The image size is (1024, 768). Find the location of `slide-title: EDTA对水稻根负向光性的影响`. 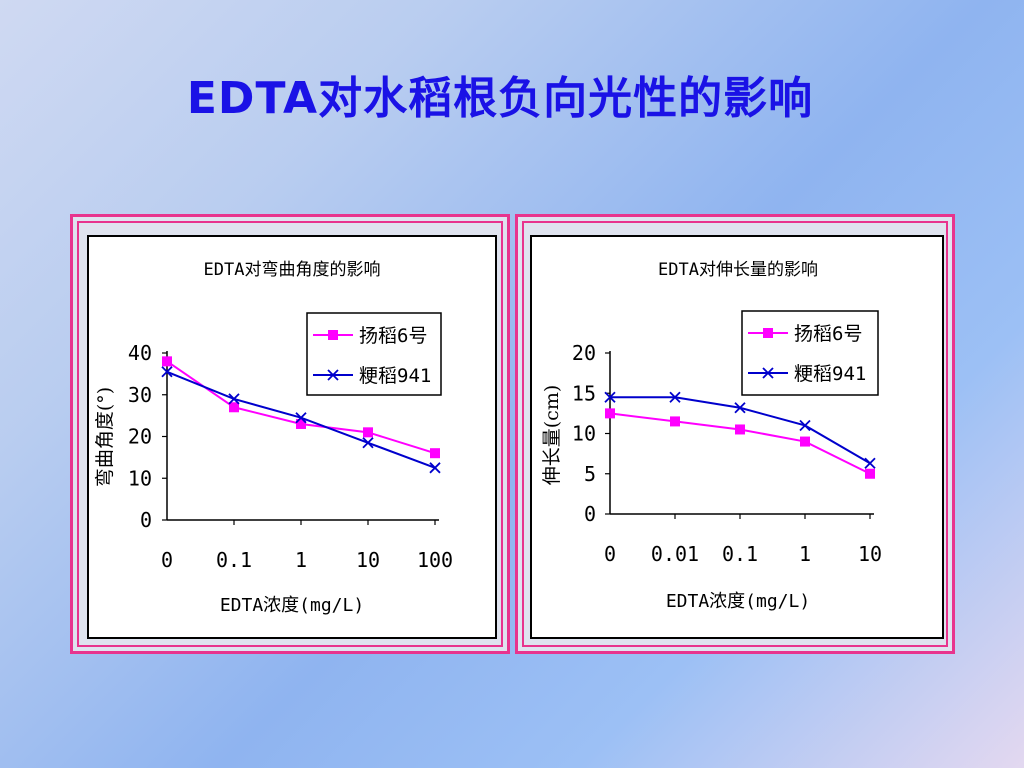

slide-title: EDTA对水稻根负向光性的影响 is located at coordinates (500, 98).